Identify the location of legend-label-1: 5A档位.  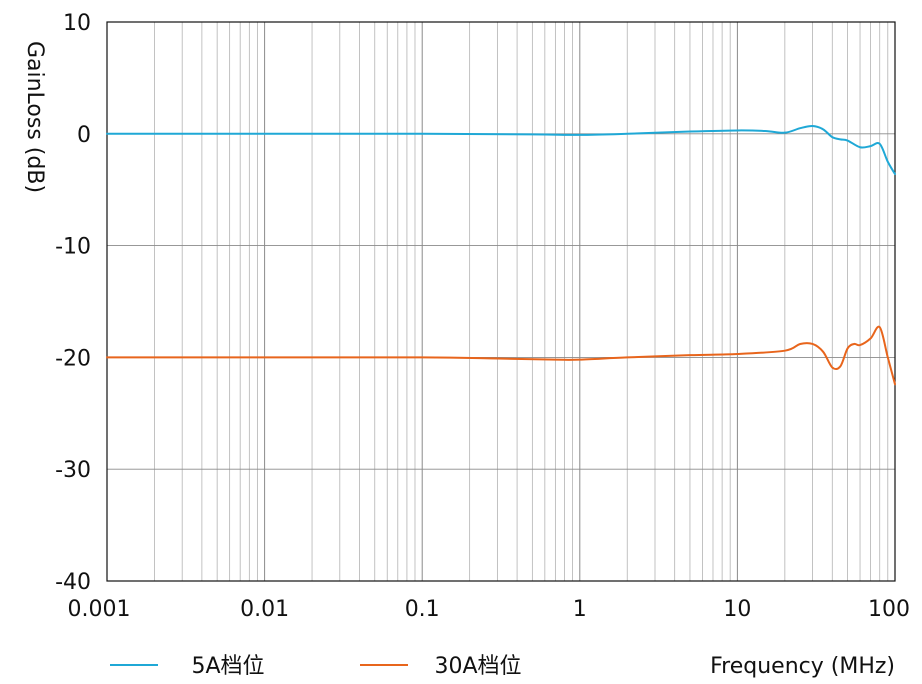
(227, 666).